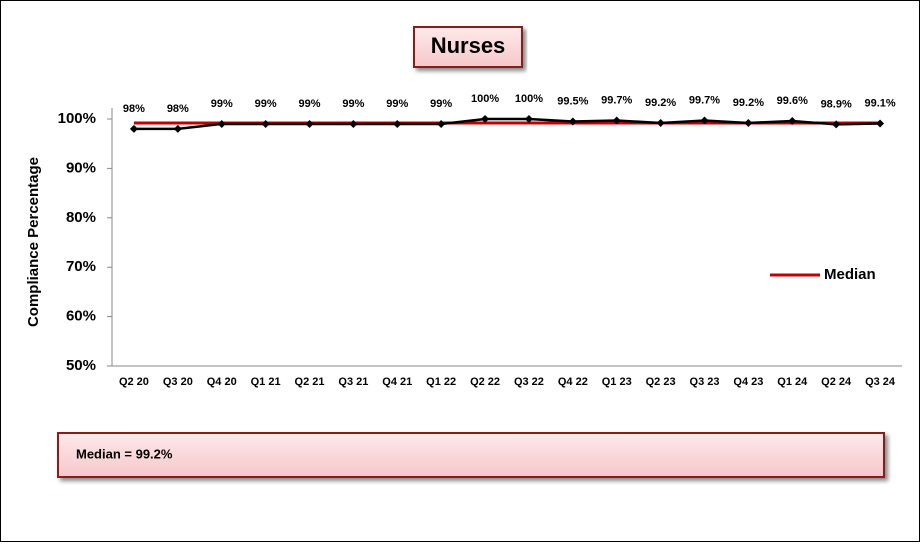 The width and height of the screenshot is (920, 547). I want to click on x-tick-label: Q2 20, so click(134, 382).